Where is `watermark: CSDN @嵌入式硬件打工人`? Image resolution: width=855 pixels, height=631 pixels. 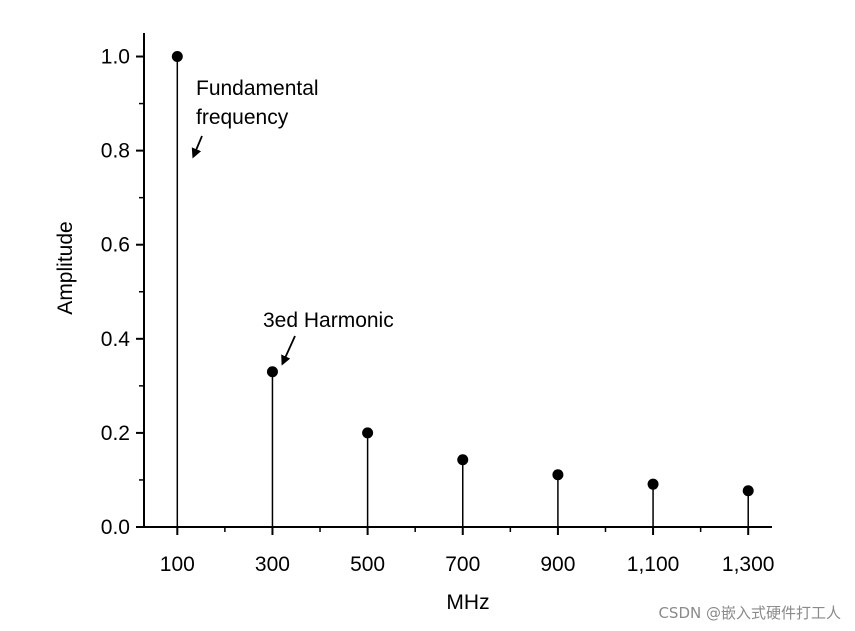
watermark: CSDN @嵌入式硬件打工人 is located at coordinates (749, 613).